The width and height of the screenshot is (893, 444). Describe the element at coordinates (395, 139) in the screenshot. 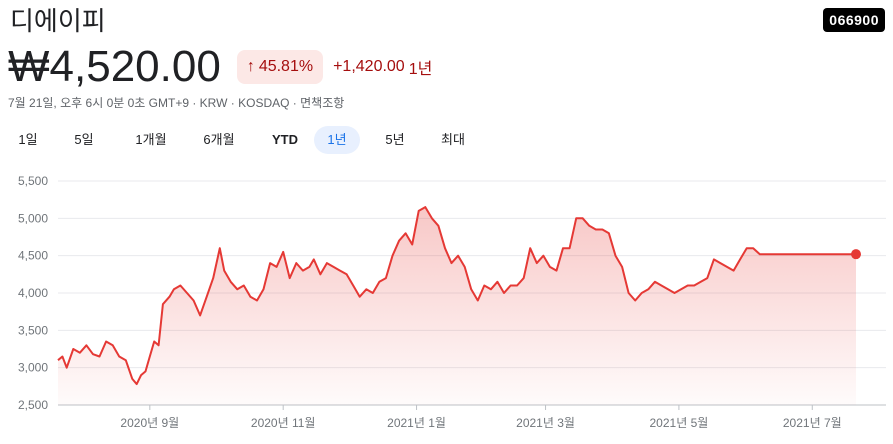

I see `tab-5y: 5년` at that location.